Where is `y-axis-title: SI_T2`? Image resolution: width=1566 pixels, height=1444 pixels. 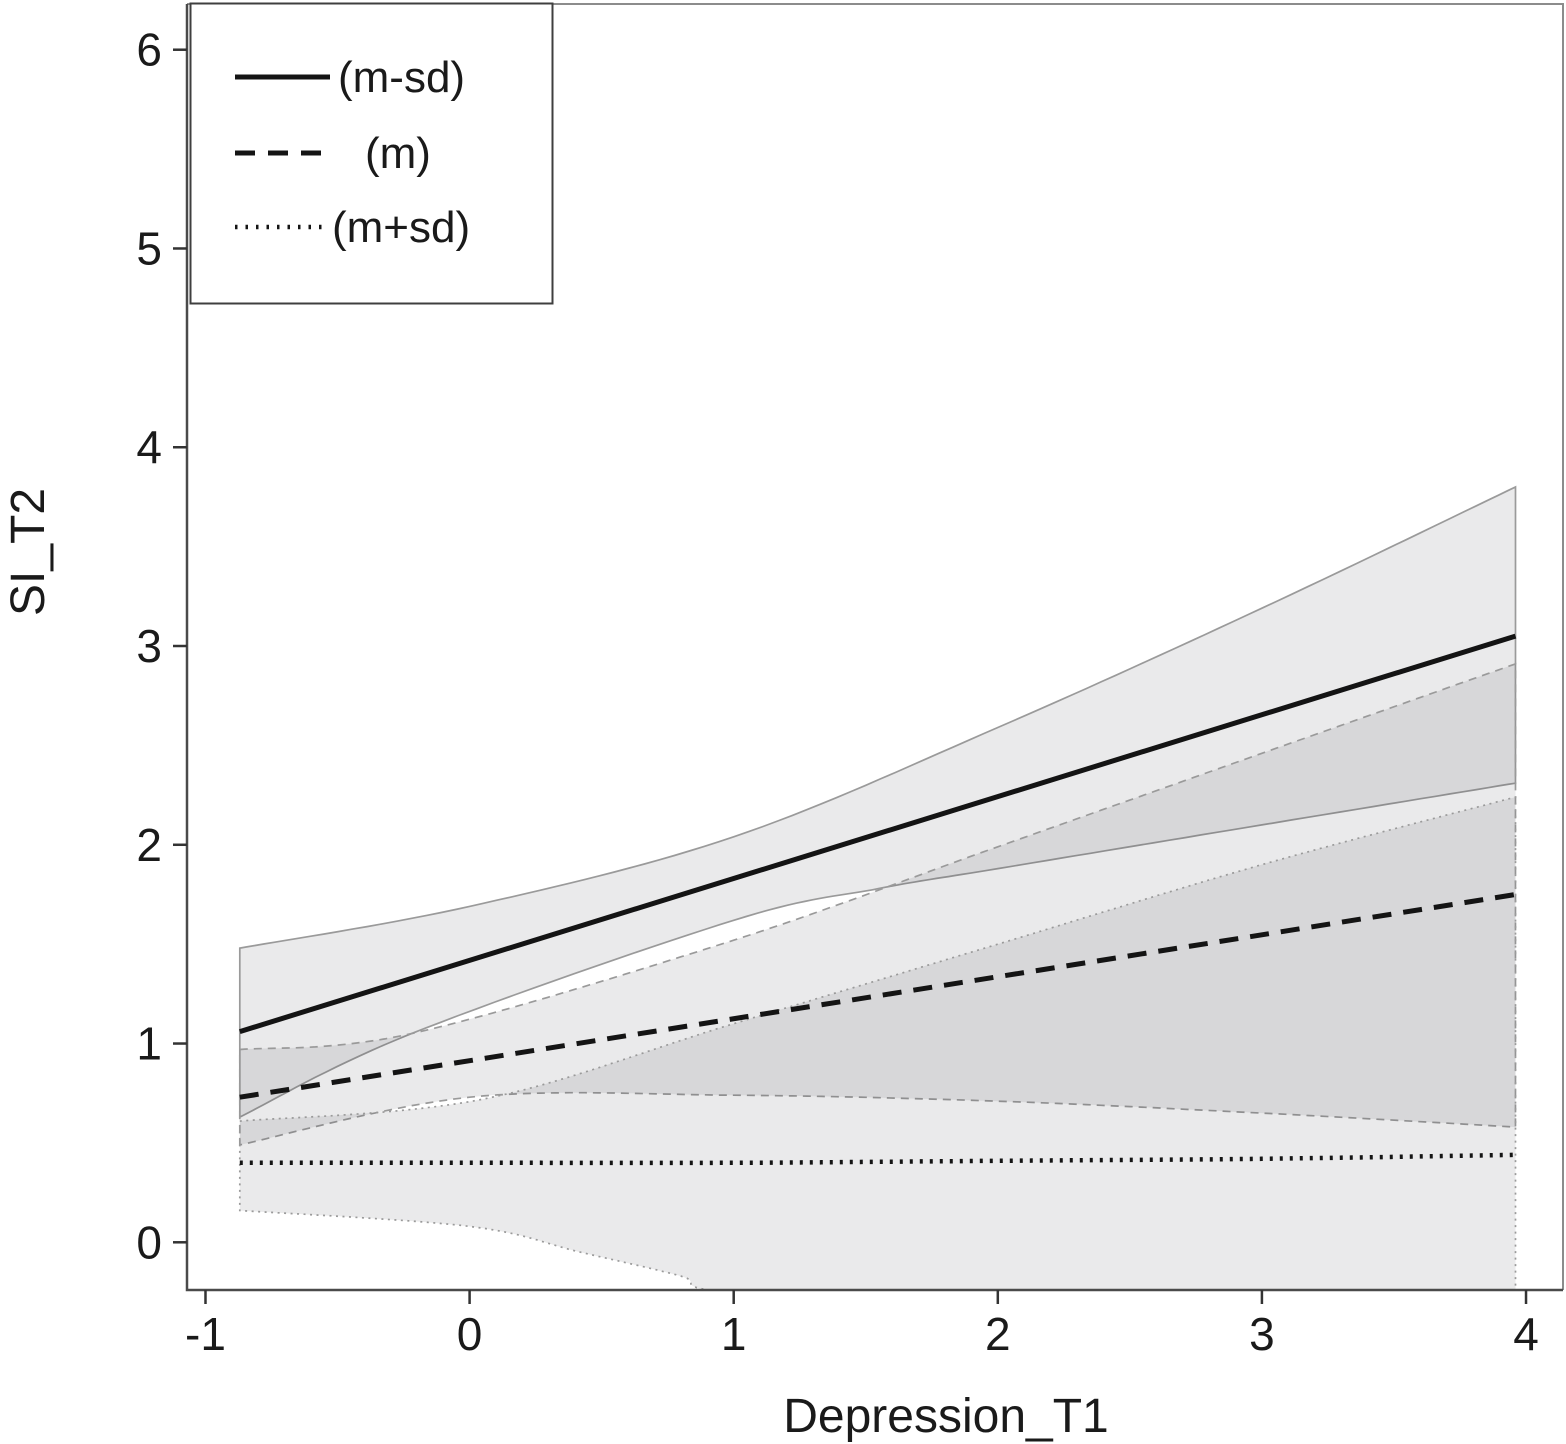
y-axis-title: SI_T2 is located at coordinates (28, 552).